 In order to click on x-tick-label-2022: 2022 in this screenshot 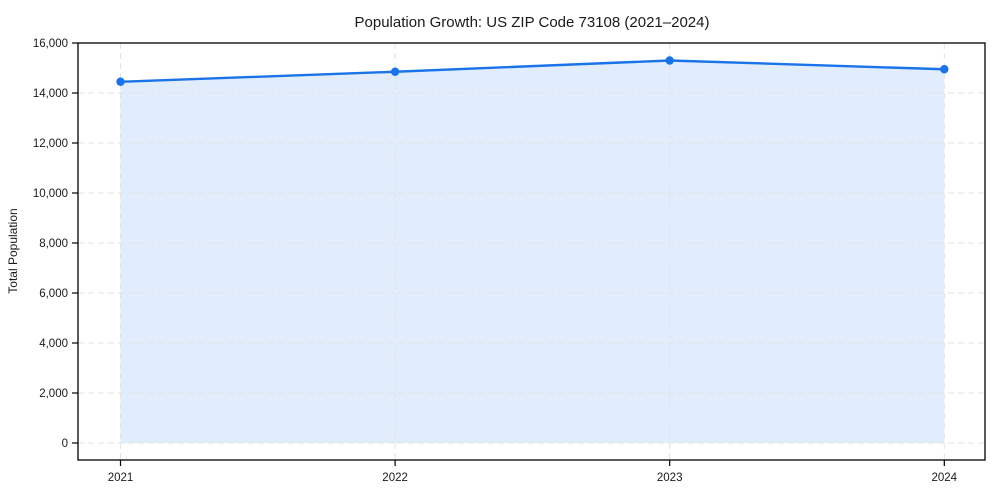, I will do `click(395, 478)`.